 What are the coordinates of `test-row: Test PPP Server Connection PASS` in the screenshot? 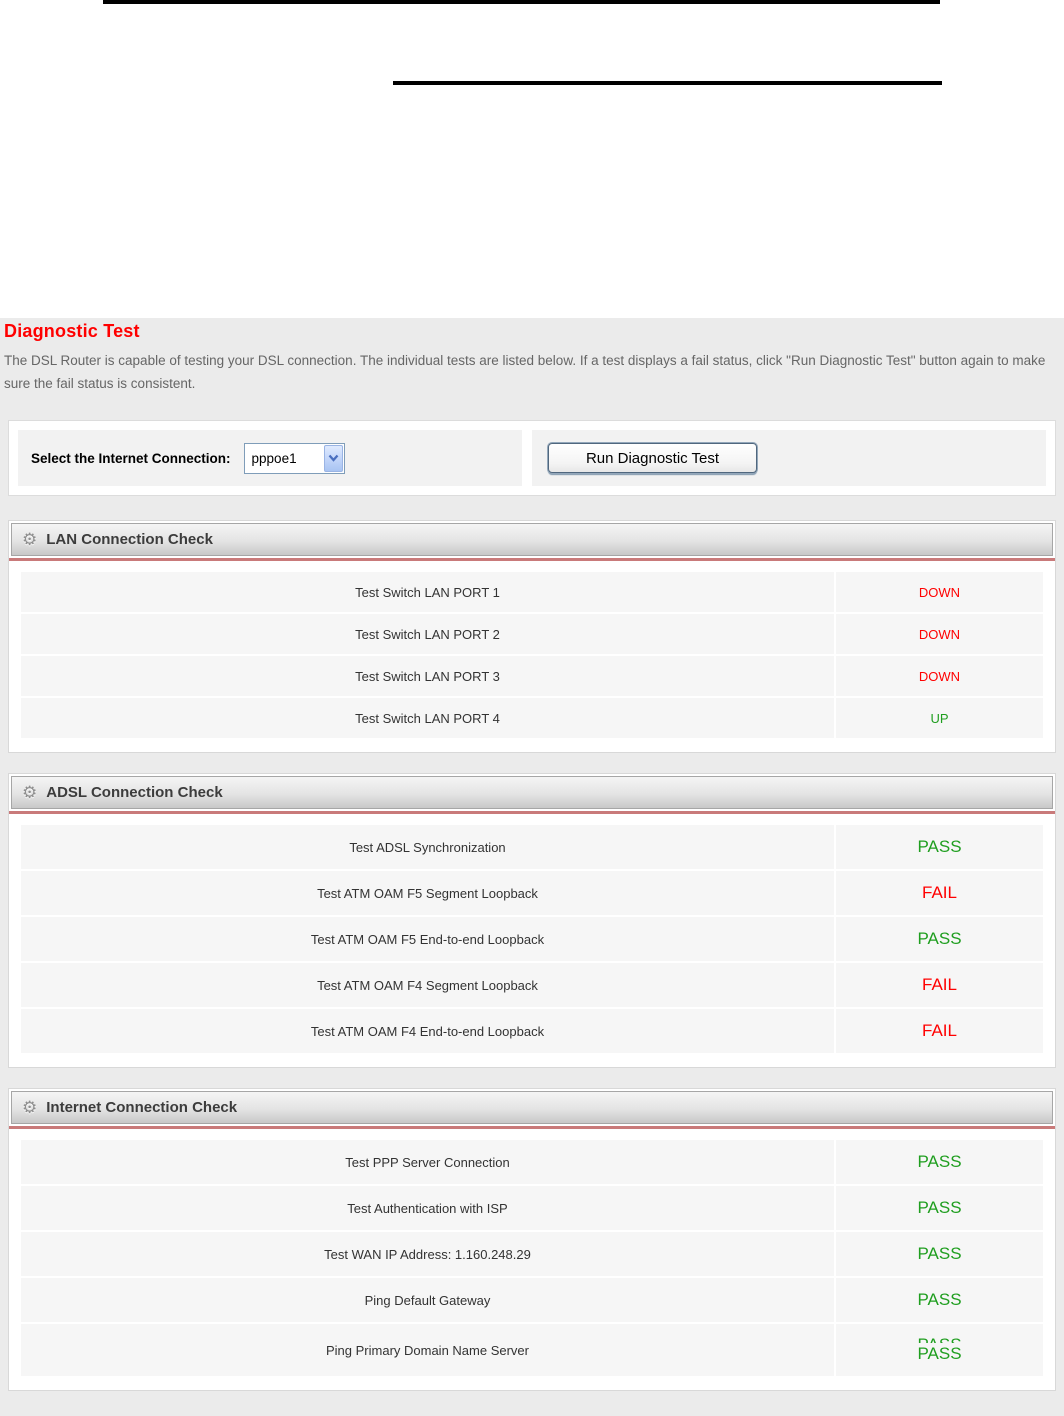 It's located at (532, 1162).